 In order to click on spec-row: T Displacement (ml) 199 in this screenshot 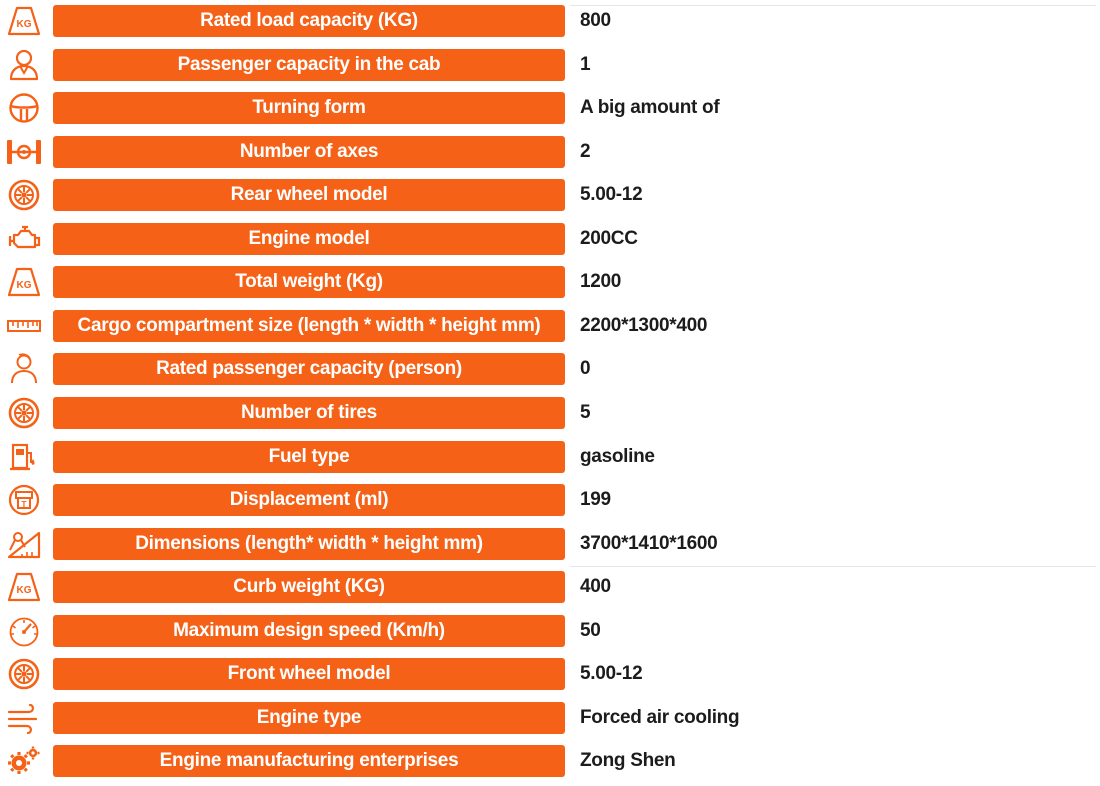, I will do `click(550, 501)`.